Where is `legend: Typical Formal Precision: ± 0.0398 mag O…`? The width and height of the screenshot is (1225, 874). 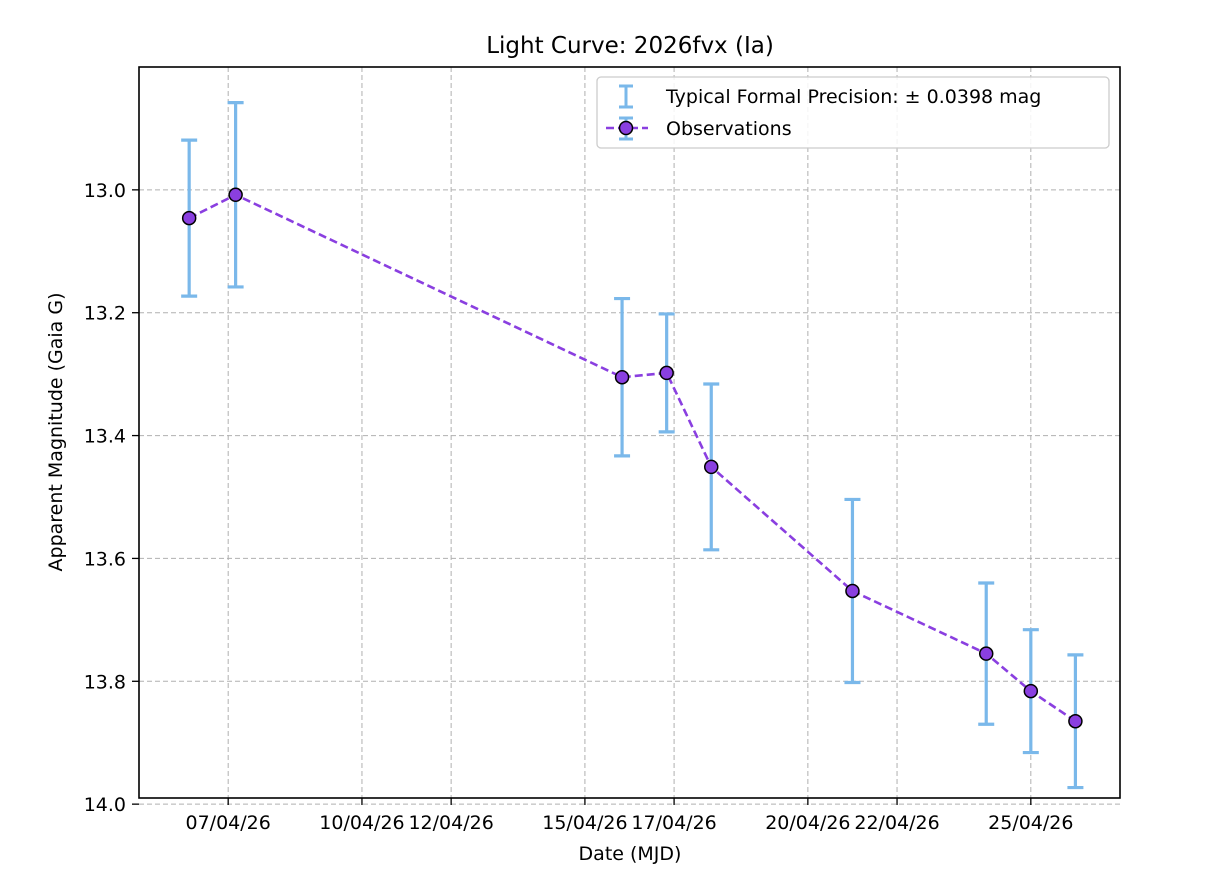
legend: Typical Formal Precision: ± 0.0398 mag O… is located at coordinates (853, 112).